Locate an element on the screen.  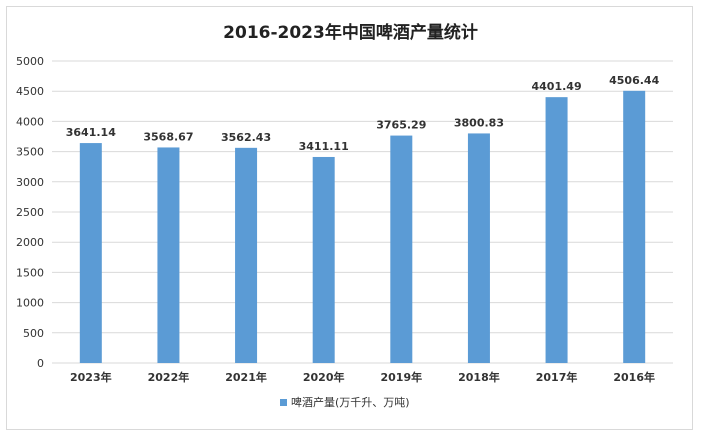
x-tick-label: 2017年 is located at coordinates (557, 377).